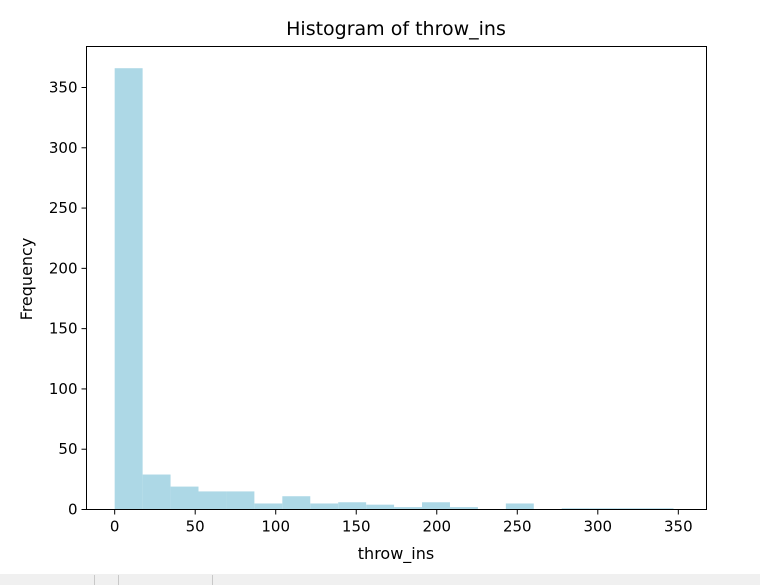 The width and height of the screenshot is (760, 585). Describe the element at coordinates (68, 298) in the screenshot. I see `y-axis-ticks: 0 50 100 150 200 250 300 350` at that location.